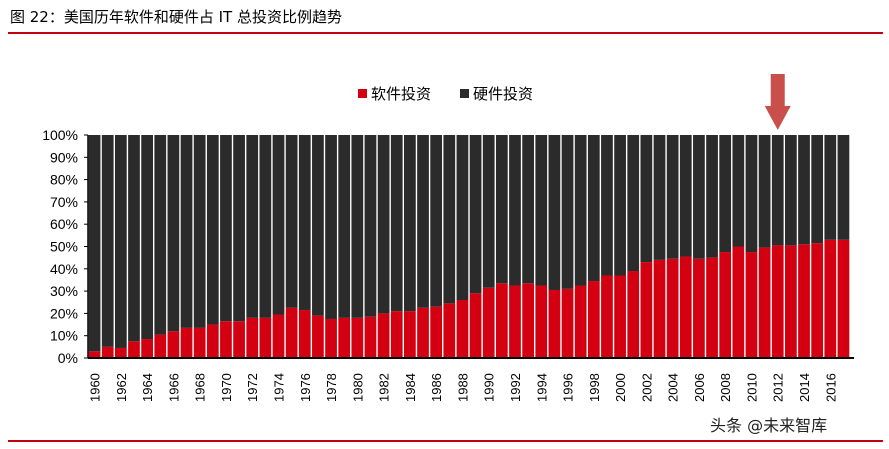  What do you see at coordinates (160, 235) in the screenshot?
I see `hardware-bar-1965` at bounding box center [160, 235].